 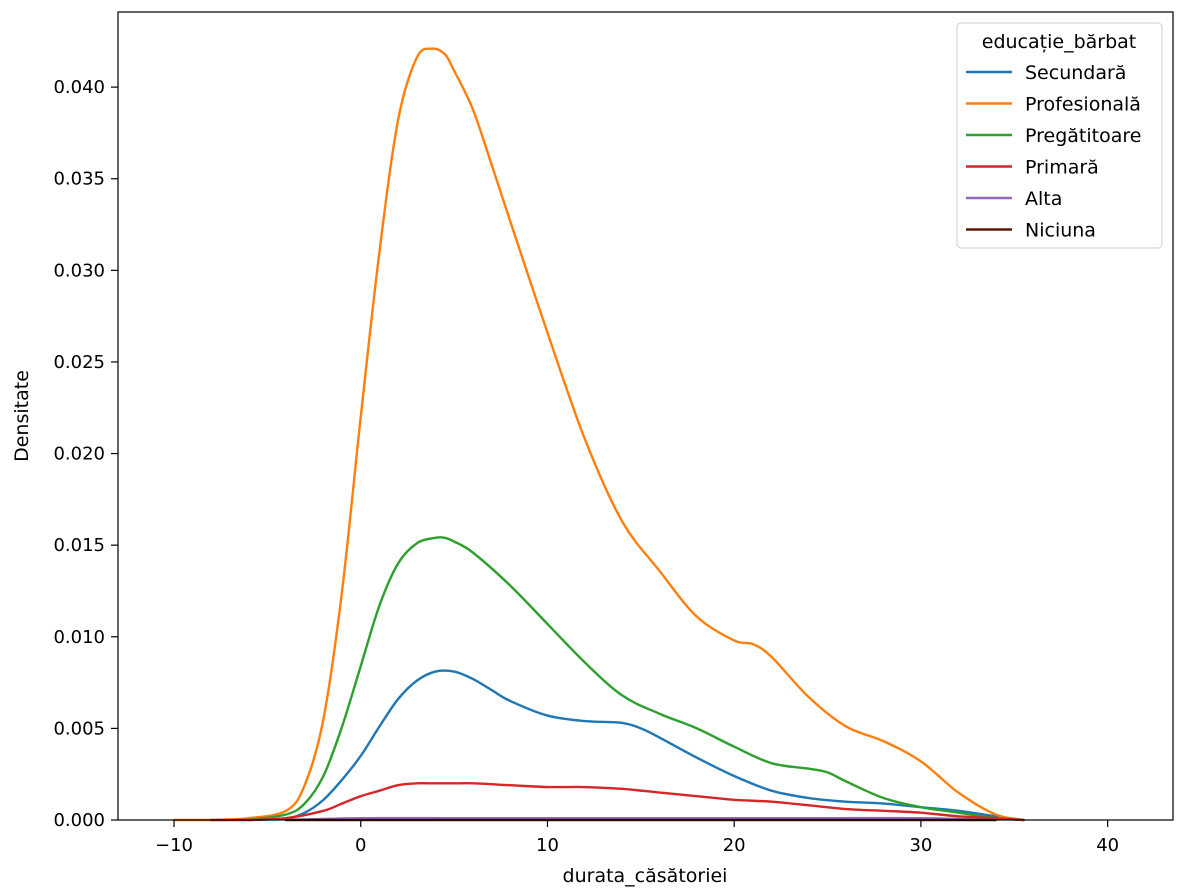 I want to click on x-tick-label: 20, so click(x=734, y=845).